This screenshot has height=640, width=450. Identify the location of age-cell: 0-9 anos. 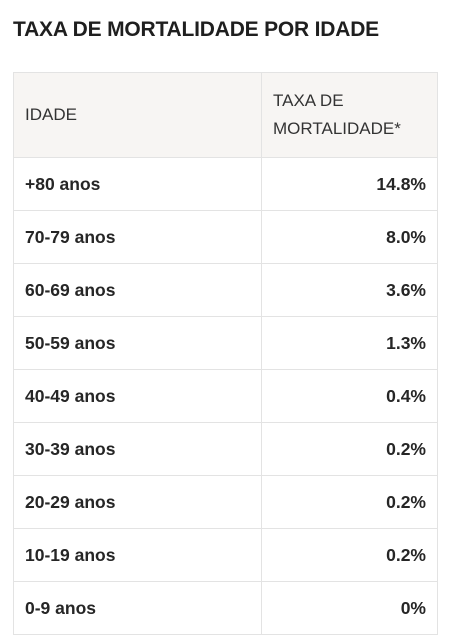
(137, 608).